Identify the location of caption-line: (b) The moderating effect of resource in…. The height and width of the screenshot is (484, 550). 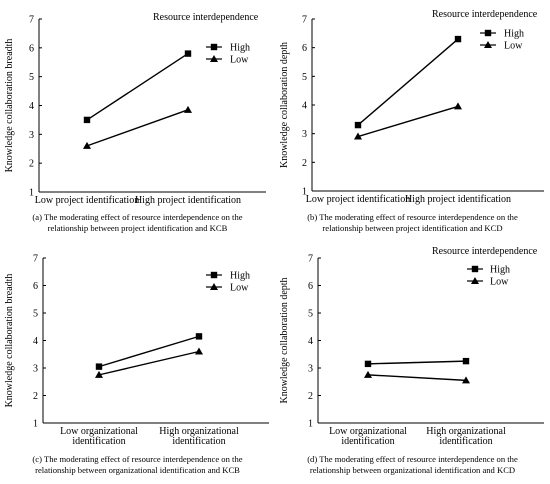
(412, 217).